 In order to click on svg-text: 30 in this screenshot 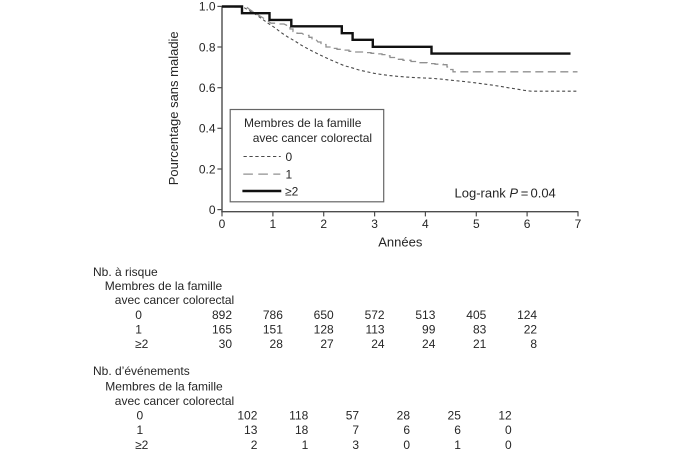, I will do `click(226, 344)`.